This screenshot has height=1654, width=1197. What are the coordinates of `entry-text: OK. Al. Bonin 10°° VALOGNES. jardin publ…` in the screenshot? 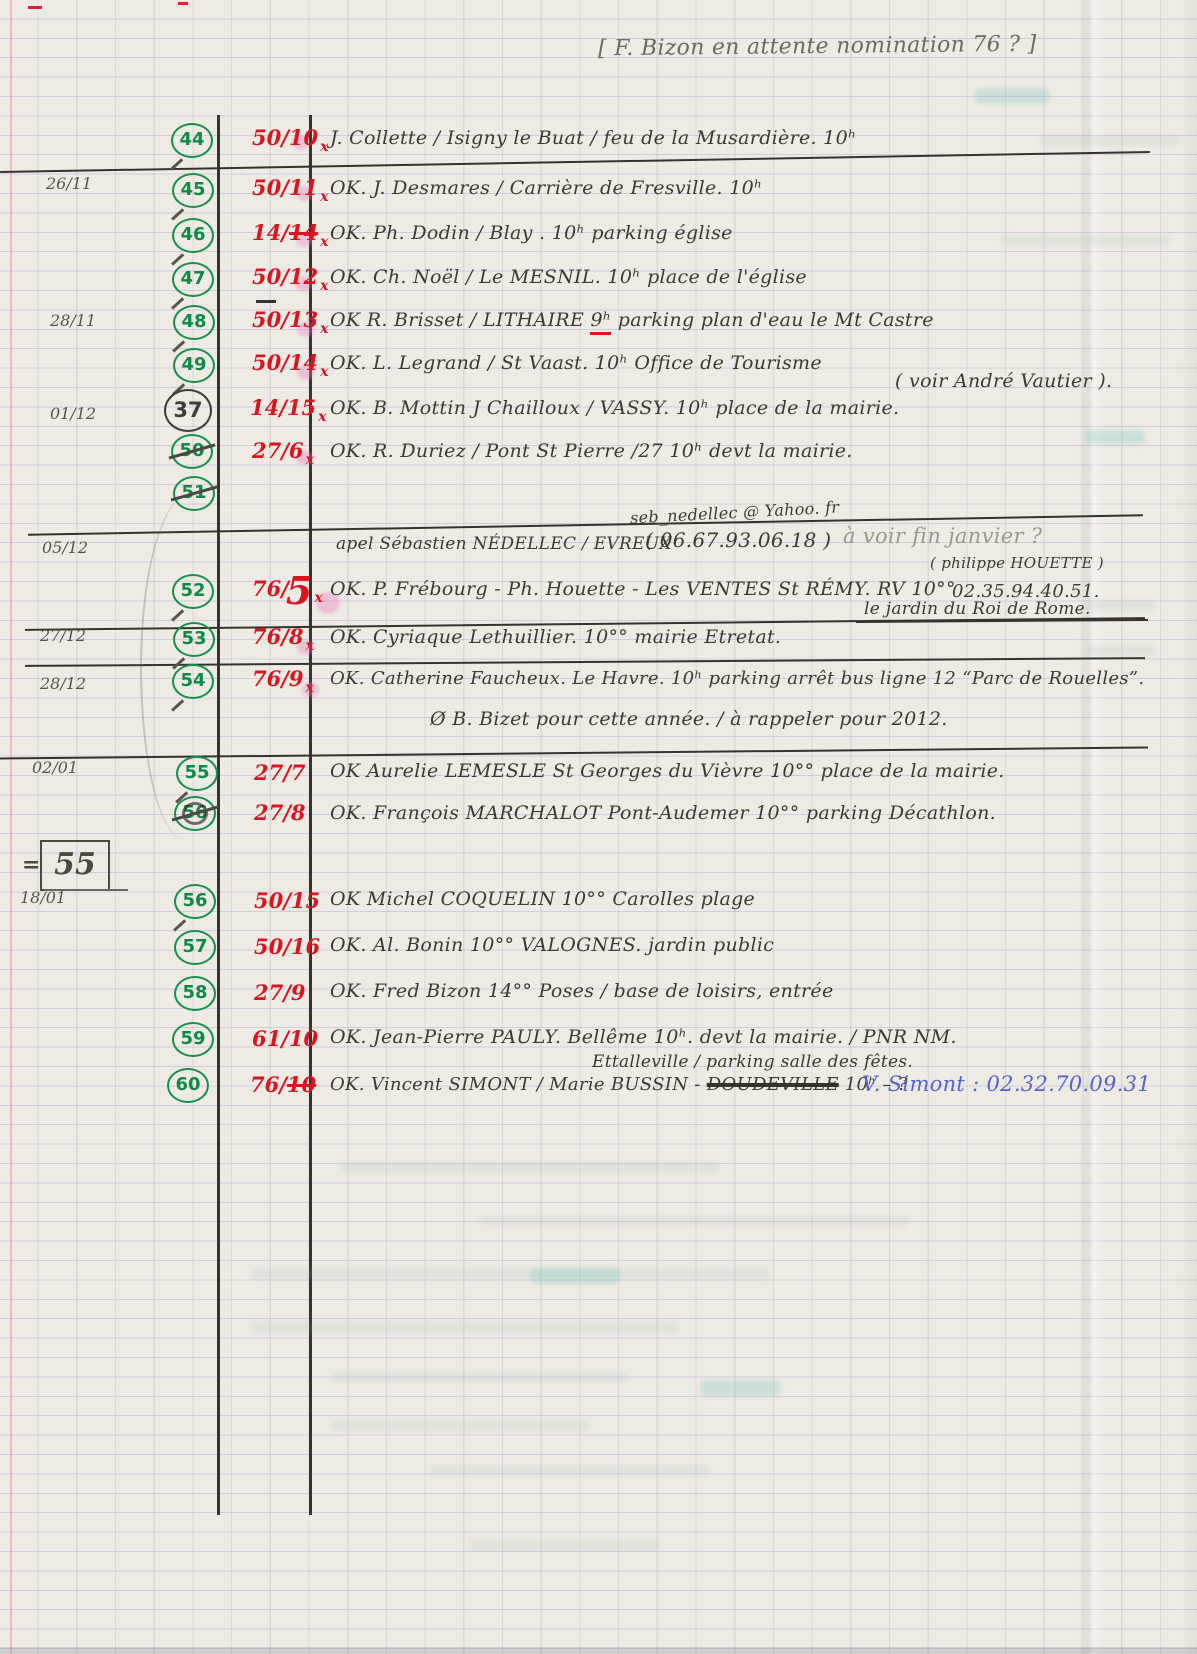 It's located at (552, 945).